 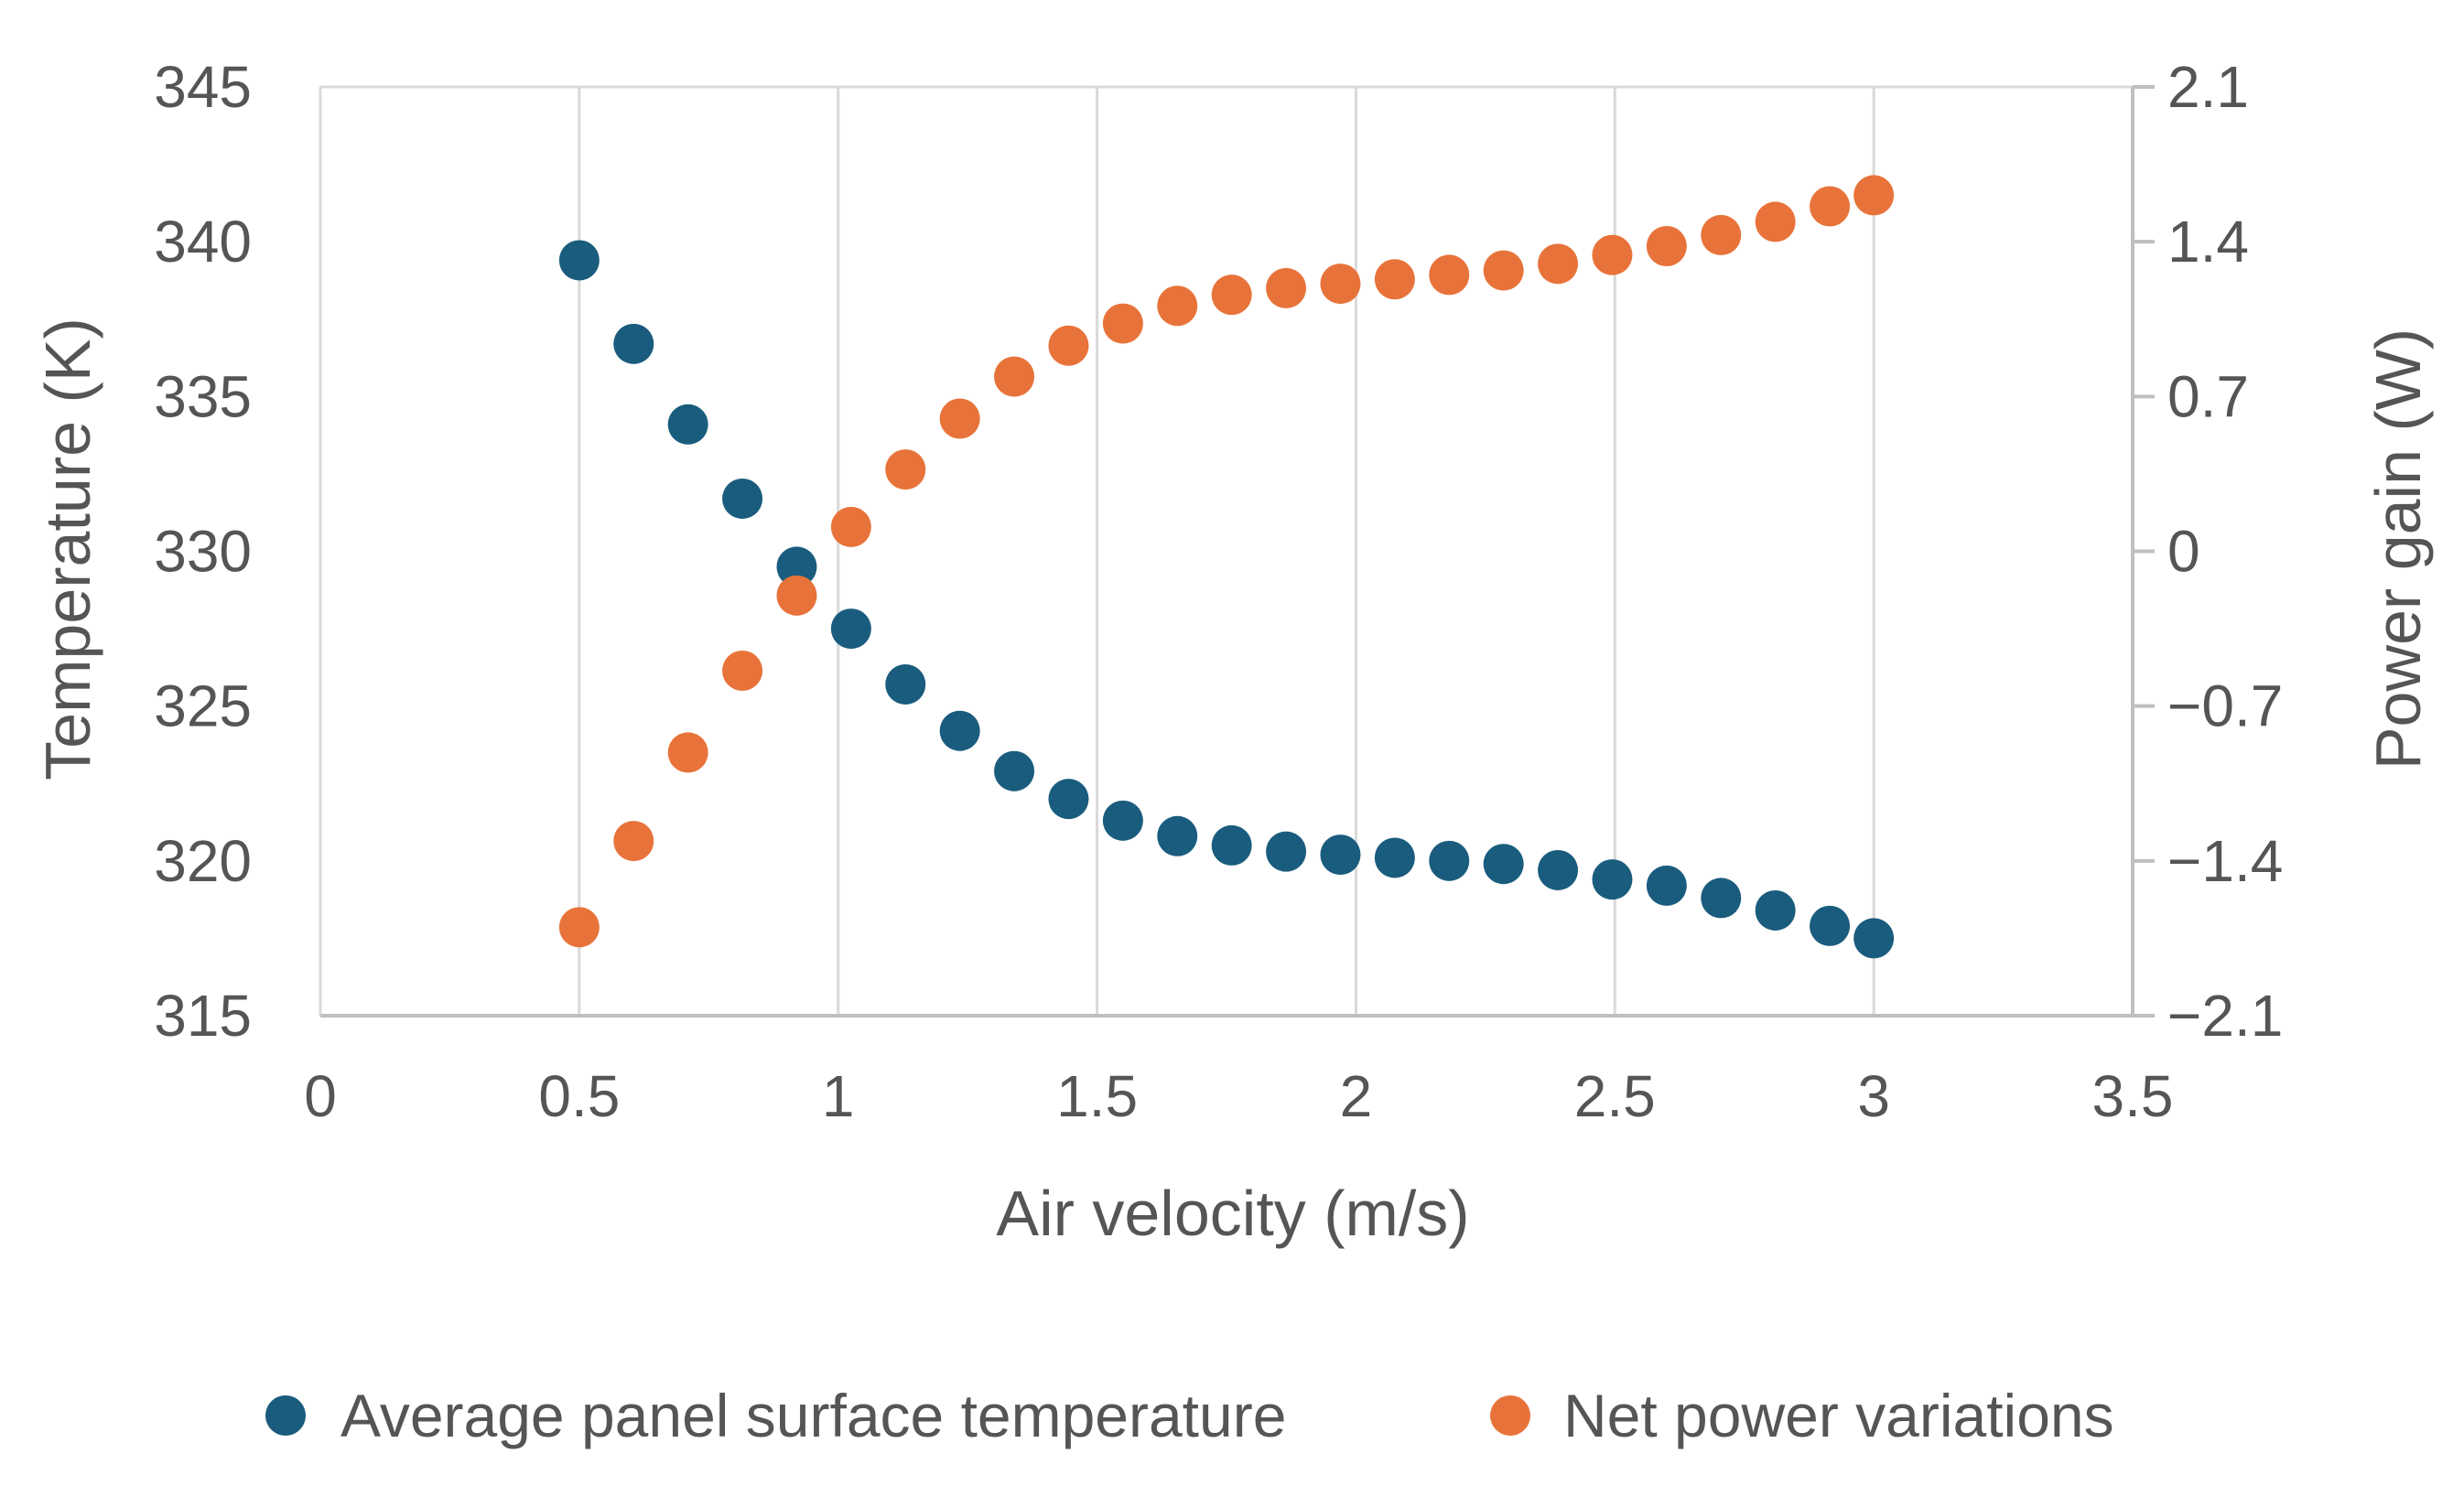 What do you see at coordinates (203, 1016) in the screenshot?
I see `y-tick-label: 315` at bounding box center [203, 1016].